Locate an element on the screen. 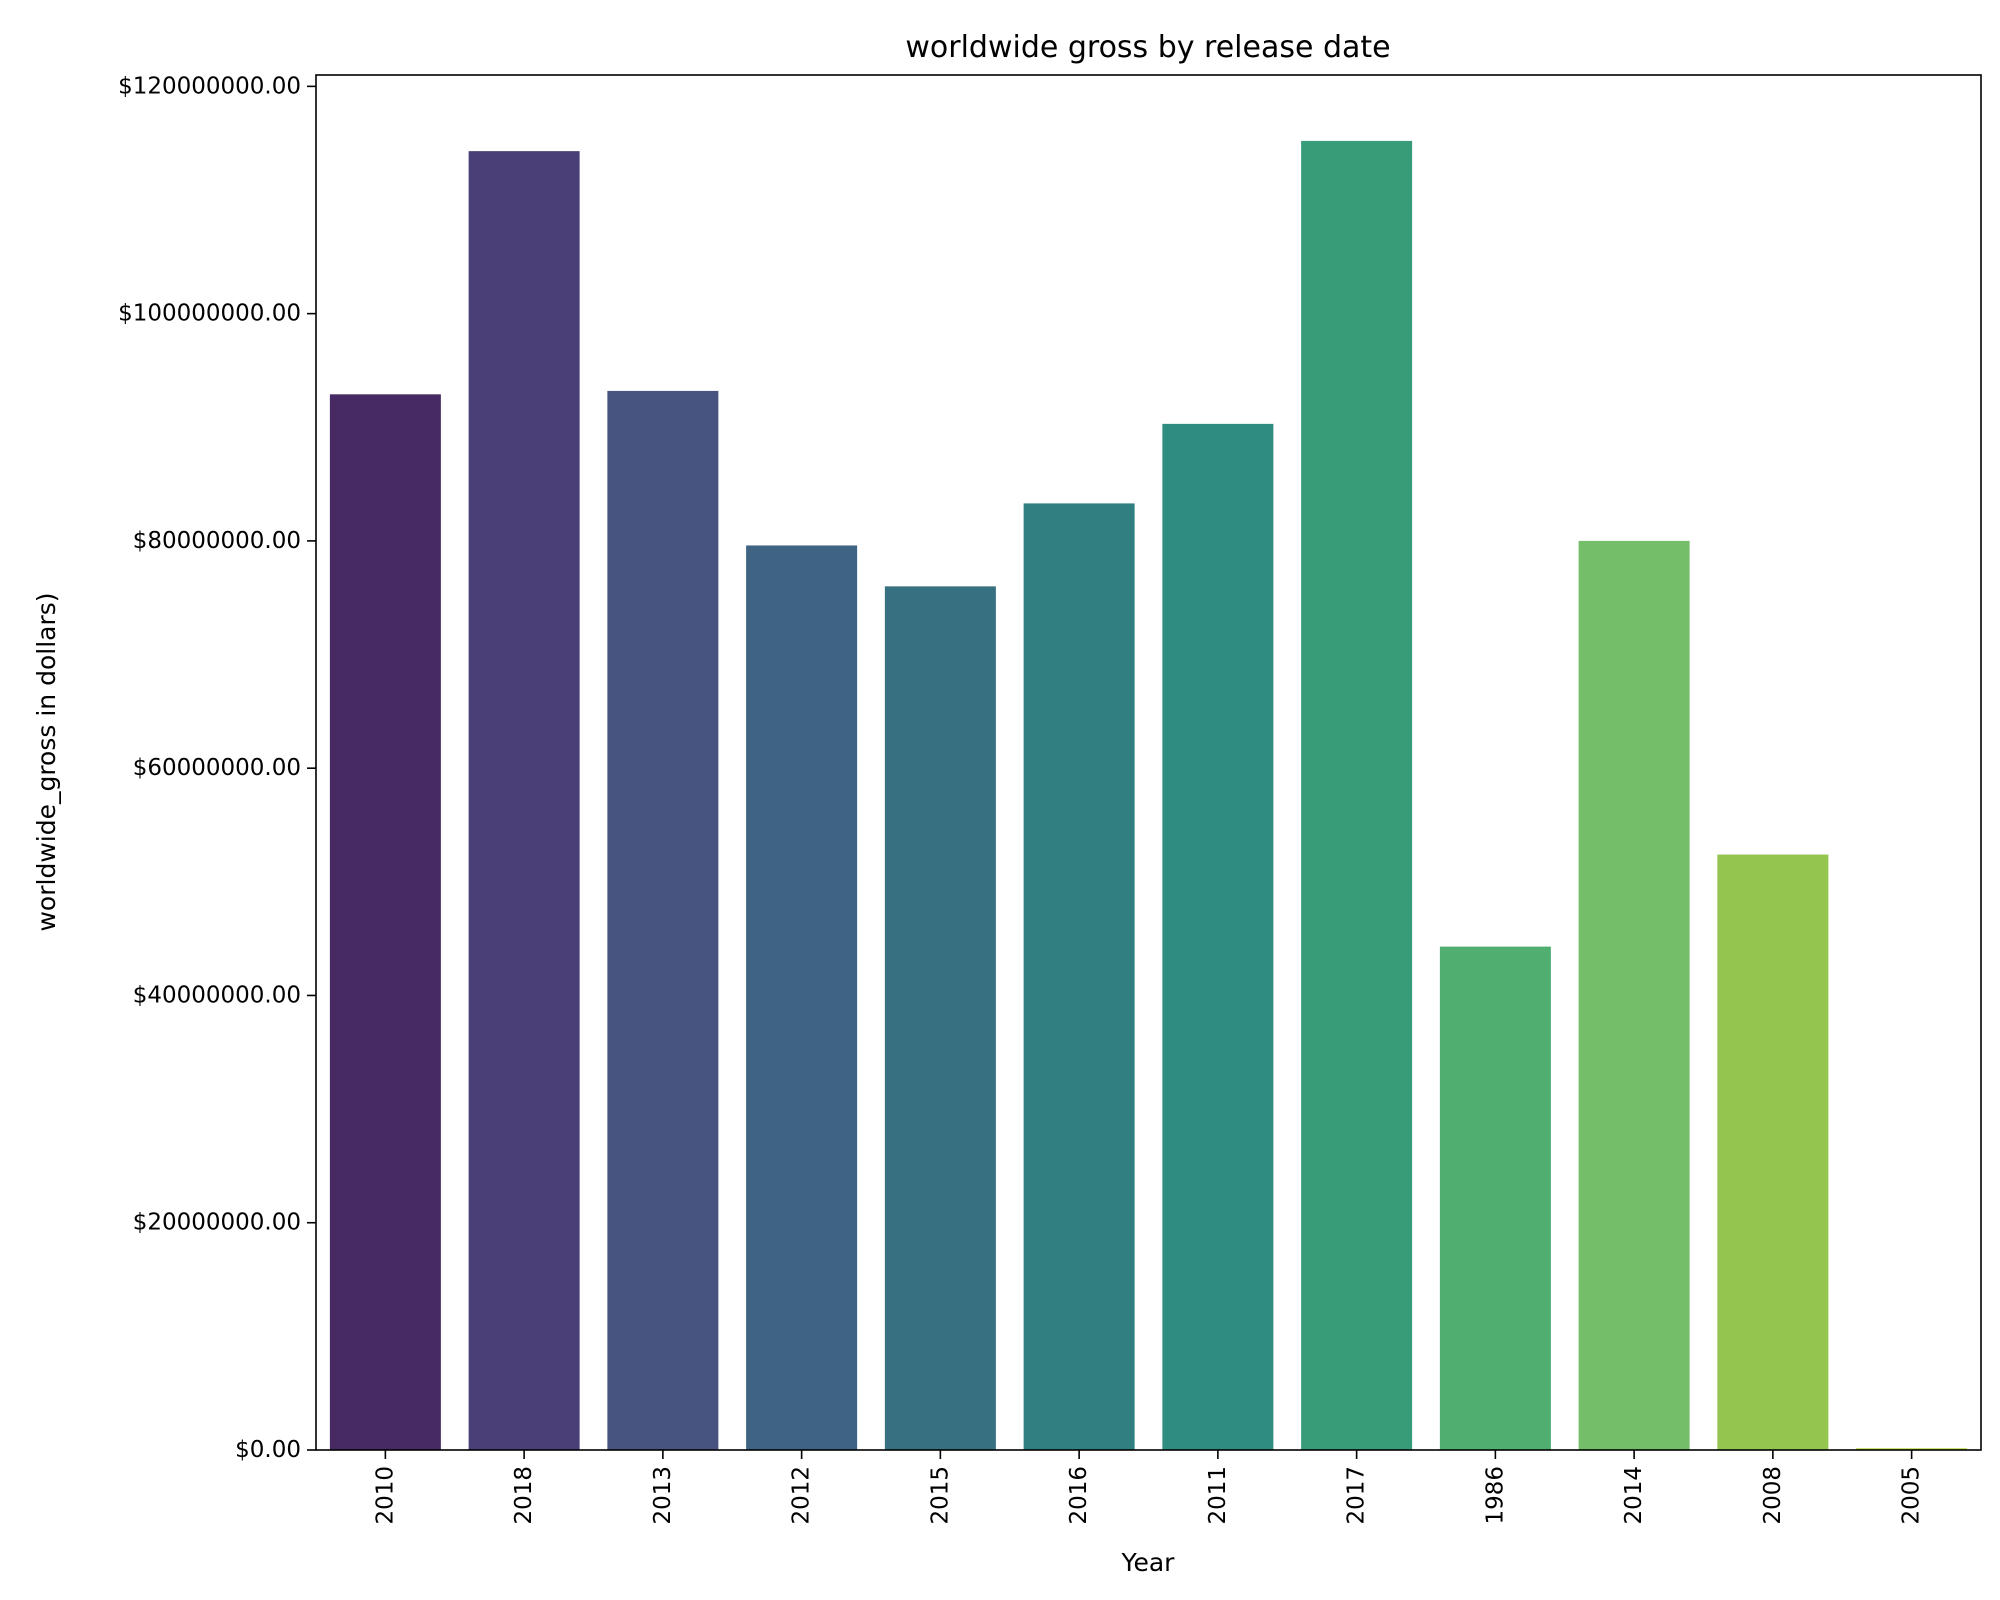  chart-title: worldwide gross by release date is located at coordinates (1147, 47).